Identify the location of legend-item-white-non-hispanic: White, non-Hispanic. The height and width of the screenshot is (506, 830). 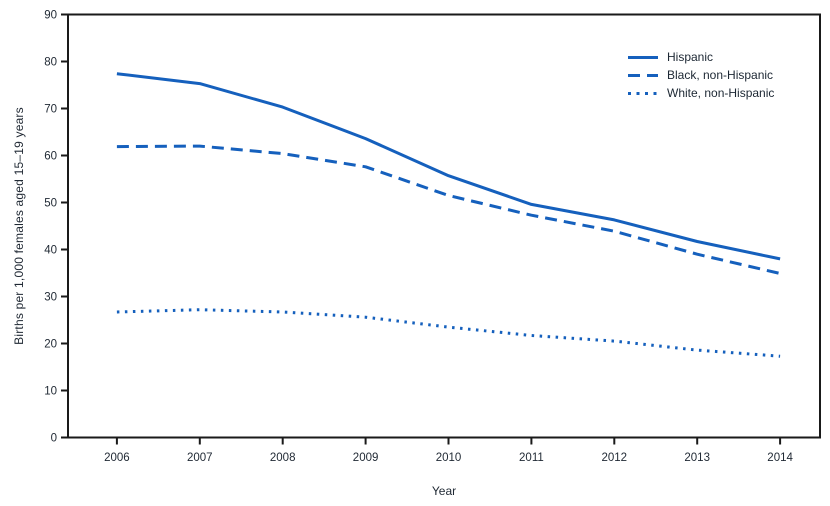
(701, 93).